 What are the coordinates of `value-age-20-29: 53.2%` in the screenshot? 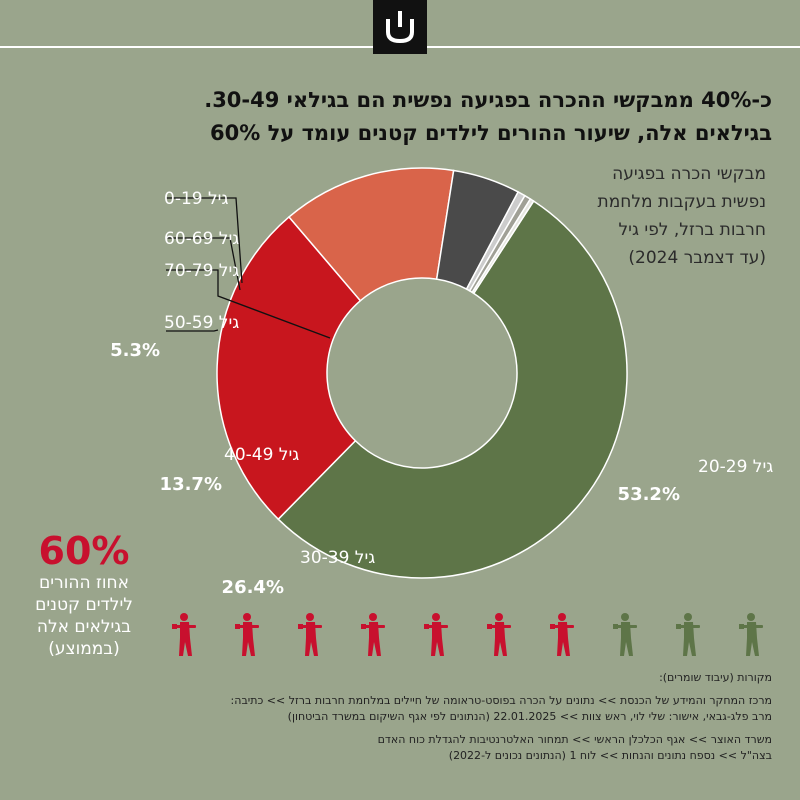 It's located at (649, 494).